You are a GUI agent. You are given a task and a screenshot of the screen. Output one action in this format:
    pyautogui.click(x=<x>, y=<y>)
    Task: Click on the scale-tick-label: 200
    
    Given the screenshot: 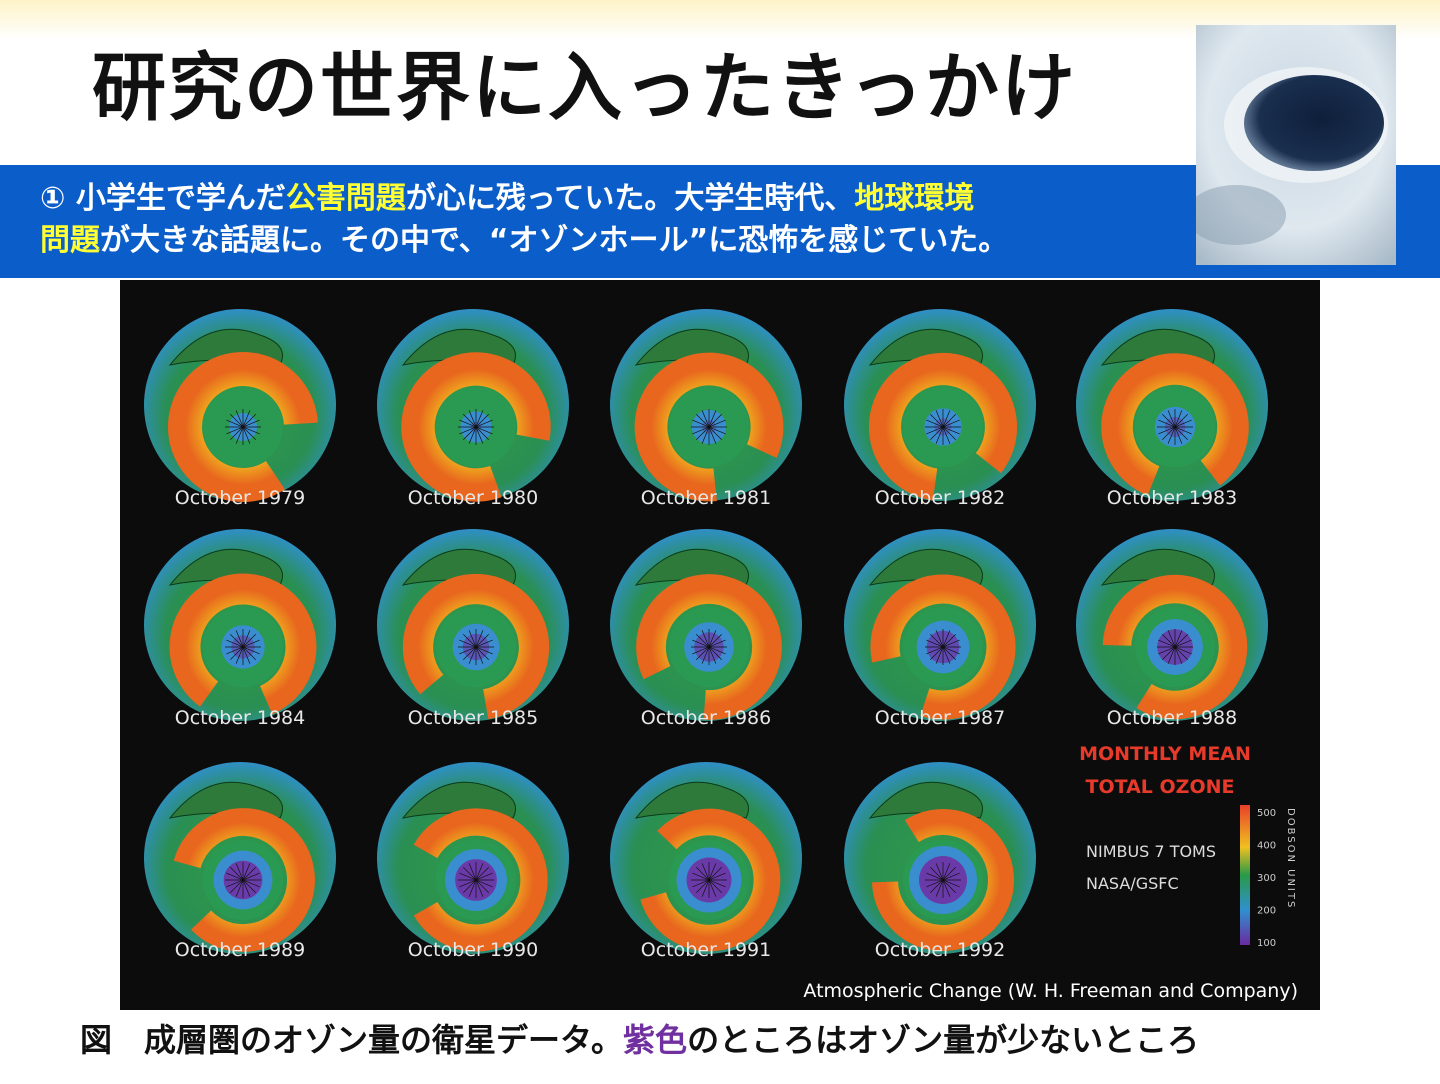 What is the action you would take?
    pyautogui.click(x=1266, y=911)
    